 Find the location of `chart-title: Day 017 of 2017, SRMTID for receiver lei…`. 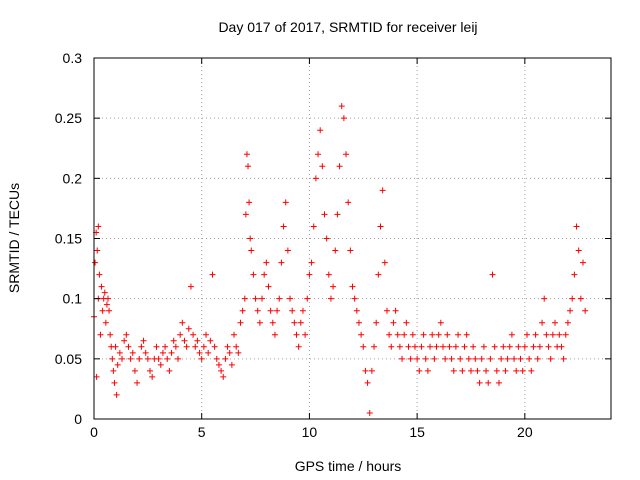

chart-title: Day 017 of 2017, SRMTID for receiver lei… is located at coordinates (347, 27).